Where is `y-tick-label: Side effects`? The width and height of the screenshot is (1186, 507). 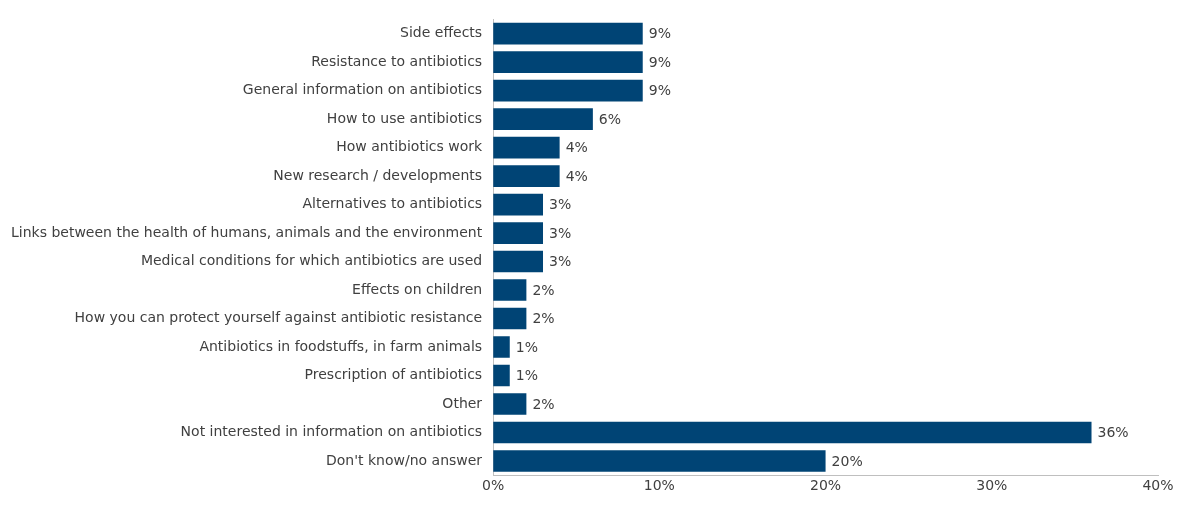 y-tick-label: Side effects is located at coordinates (441, 32).